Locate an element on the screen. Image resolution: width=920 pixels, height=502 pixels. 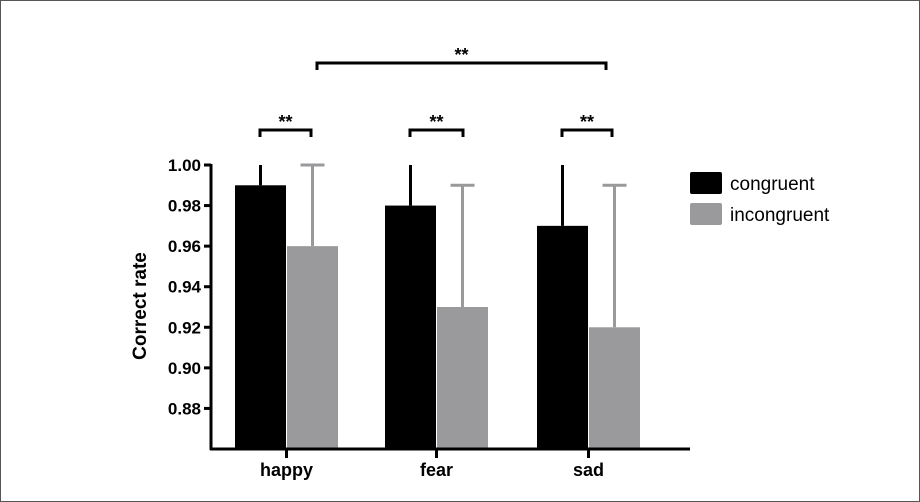
y-tick-label: 0.88 is located at coordinates (184, 408).